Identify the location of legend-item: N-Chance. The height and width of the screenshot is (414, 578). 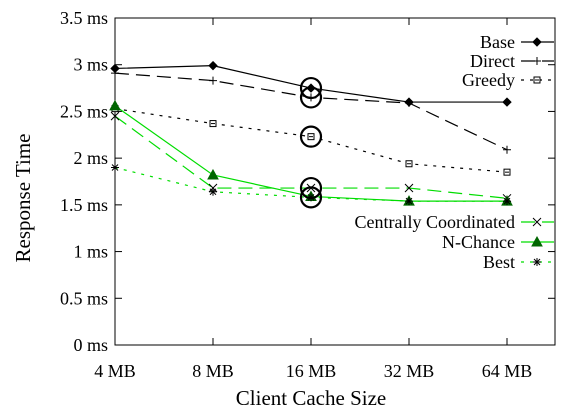
(498, 242).